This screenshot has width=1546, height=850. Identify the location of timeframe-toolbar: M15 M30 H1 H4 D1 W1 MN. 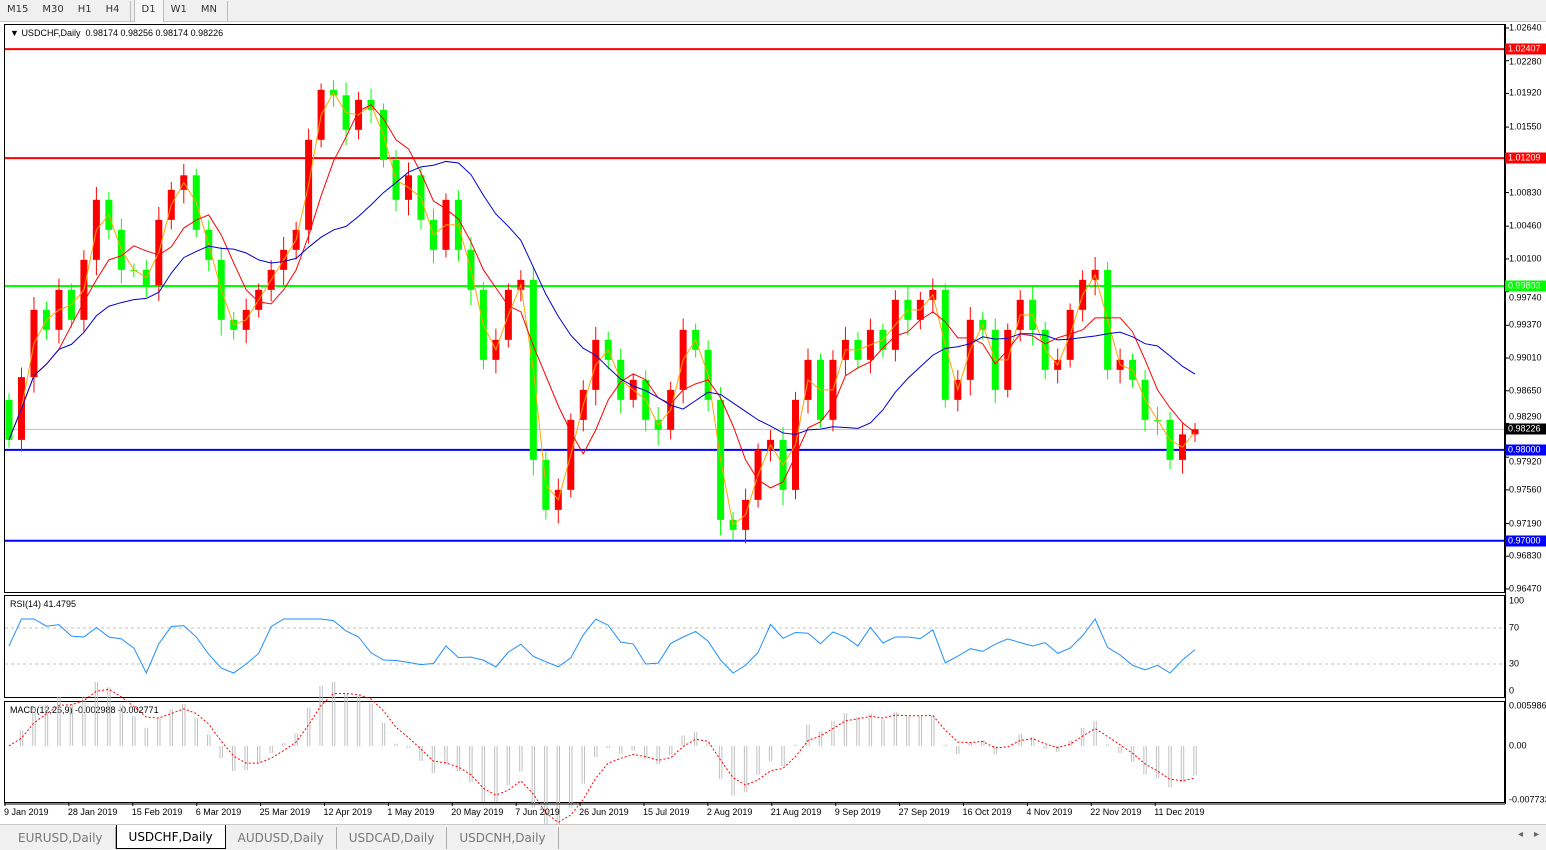
(773, 11).